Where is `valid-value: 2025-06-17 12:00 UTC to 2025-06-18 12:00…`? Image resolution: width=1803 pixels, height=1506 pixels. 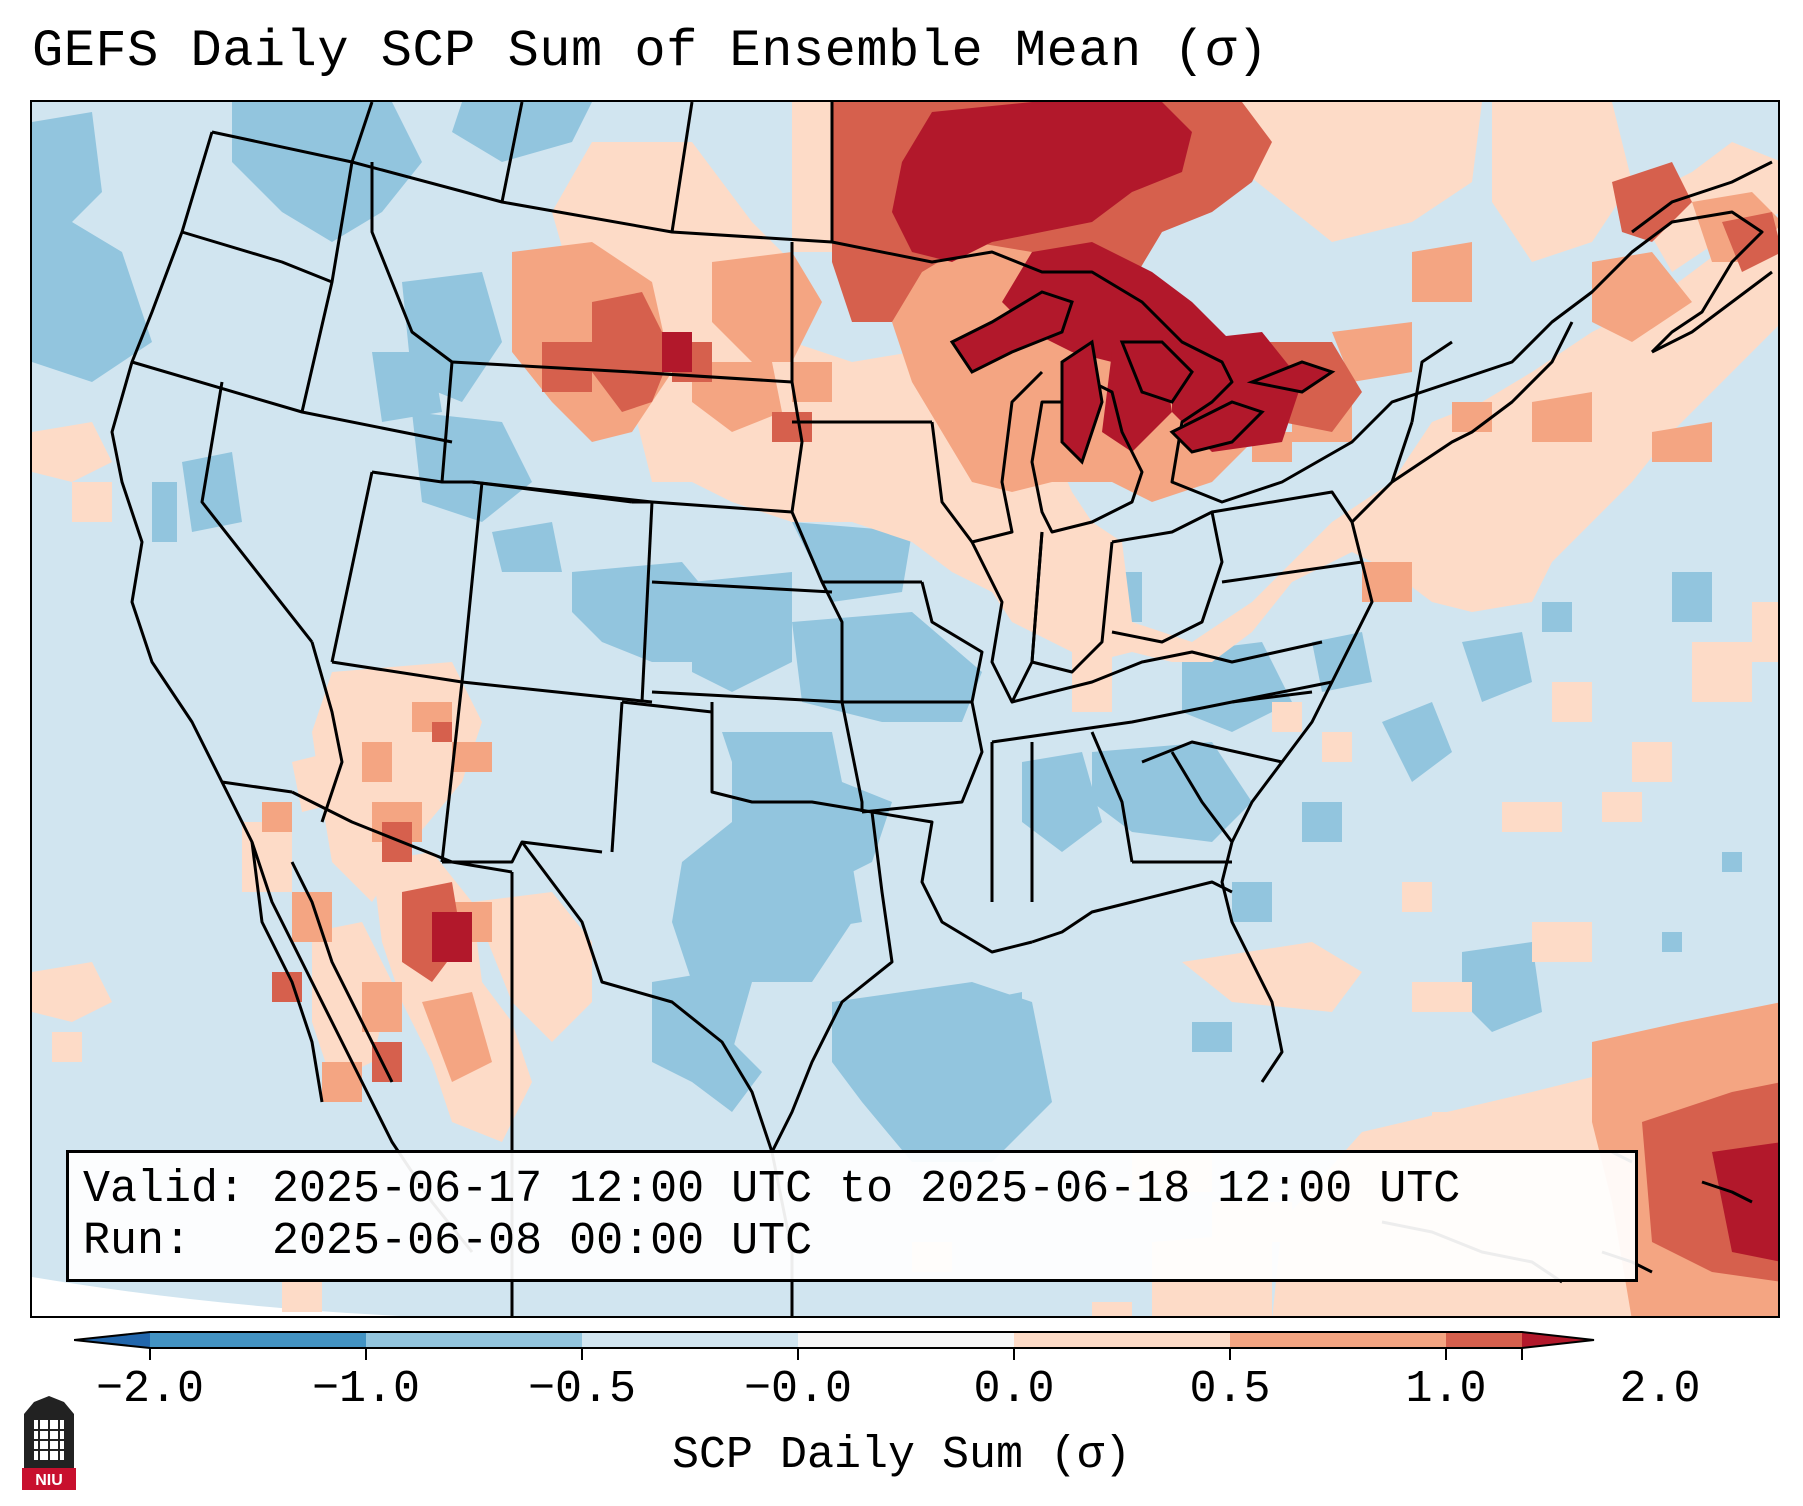 valid-value: 2025-06-17 12:00 UTC to 2025-06-18 12:00… is located at coordinates (866, 1189).